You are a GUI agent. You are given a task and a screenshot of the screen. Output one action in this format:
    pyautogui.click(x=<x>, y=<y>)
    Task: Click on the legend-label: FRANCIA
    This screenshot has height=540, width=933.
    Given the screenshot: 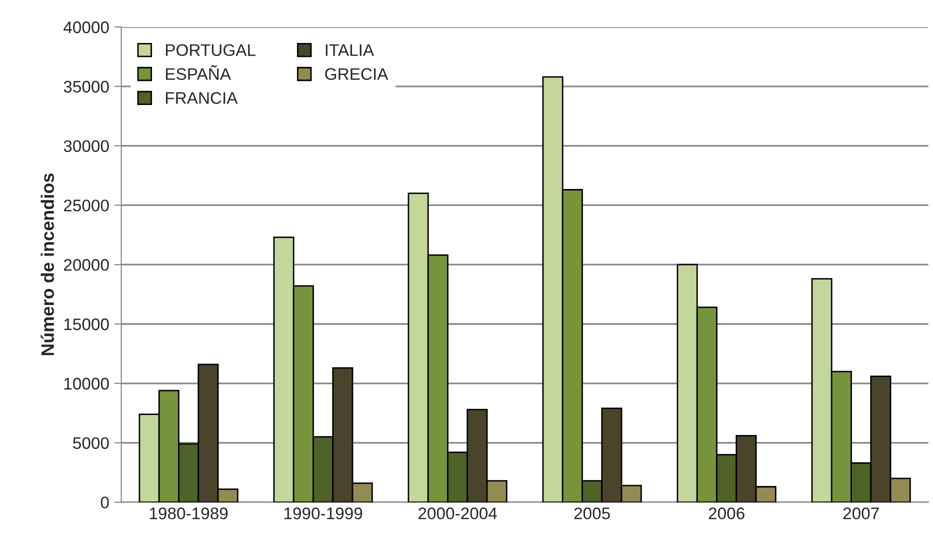 What is the action you would take?
    pyautogui.click(x=202, y=98)
    